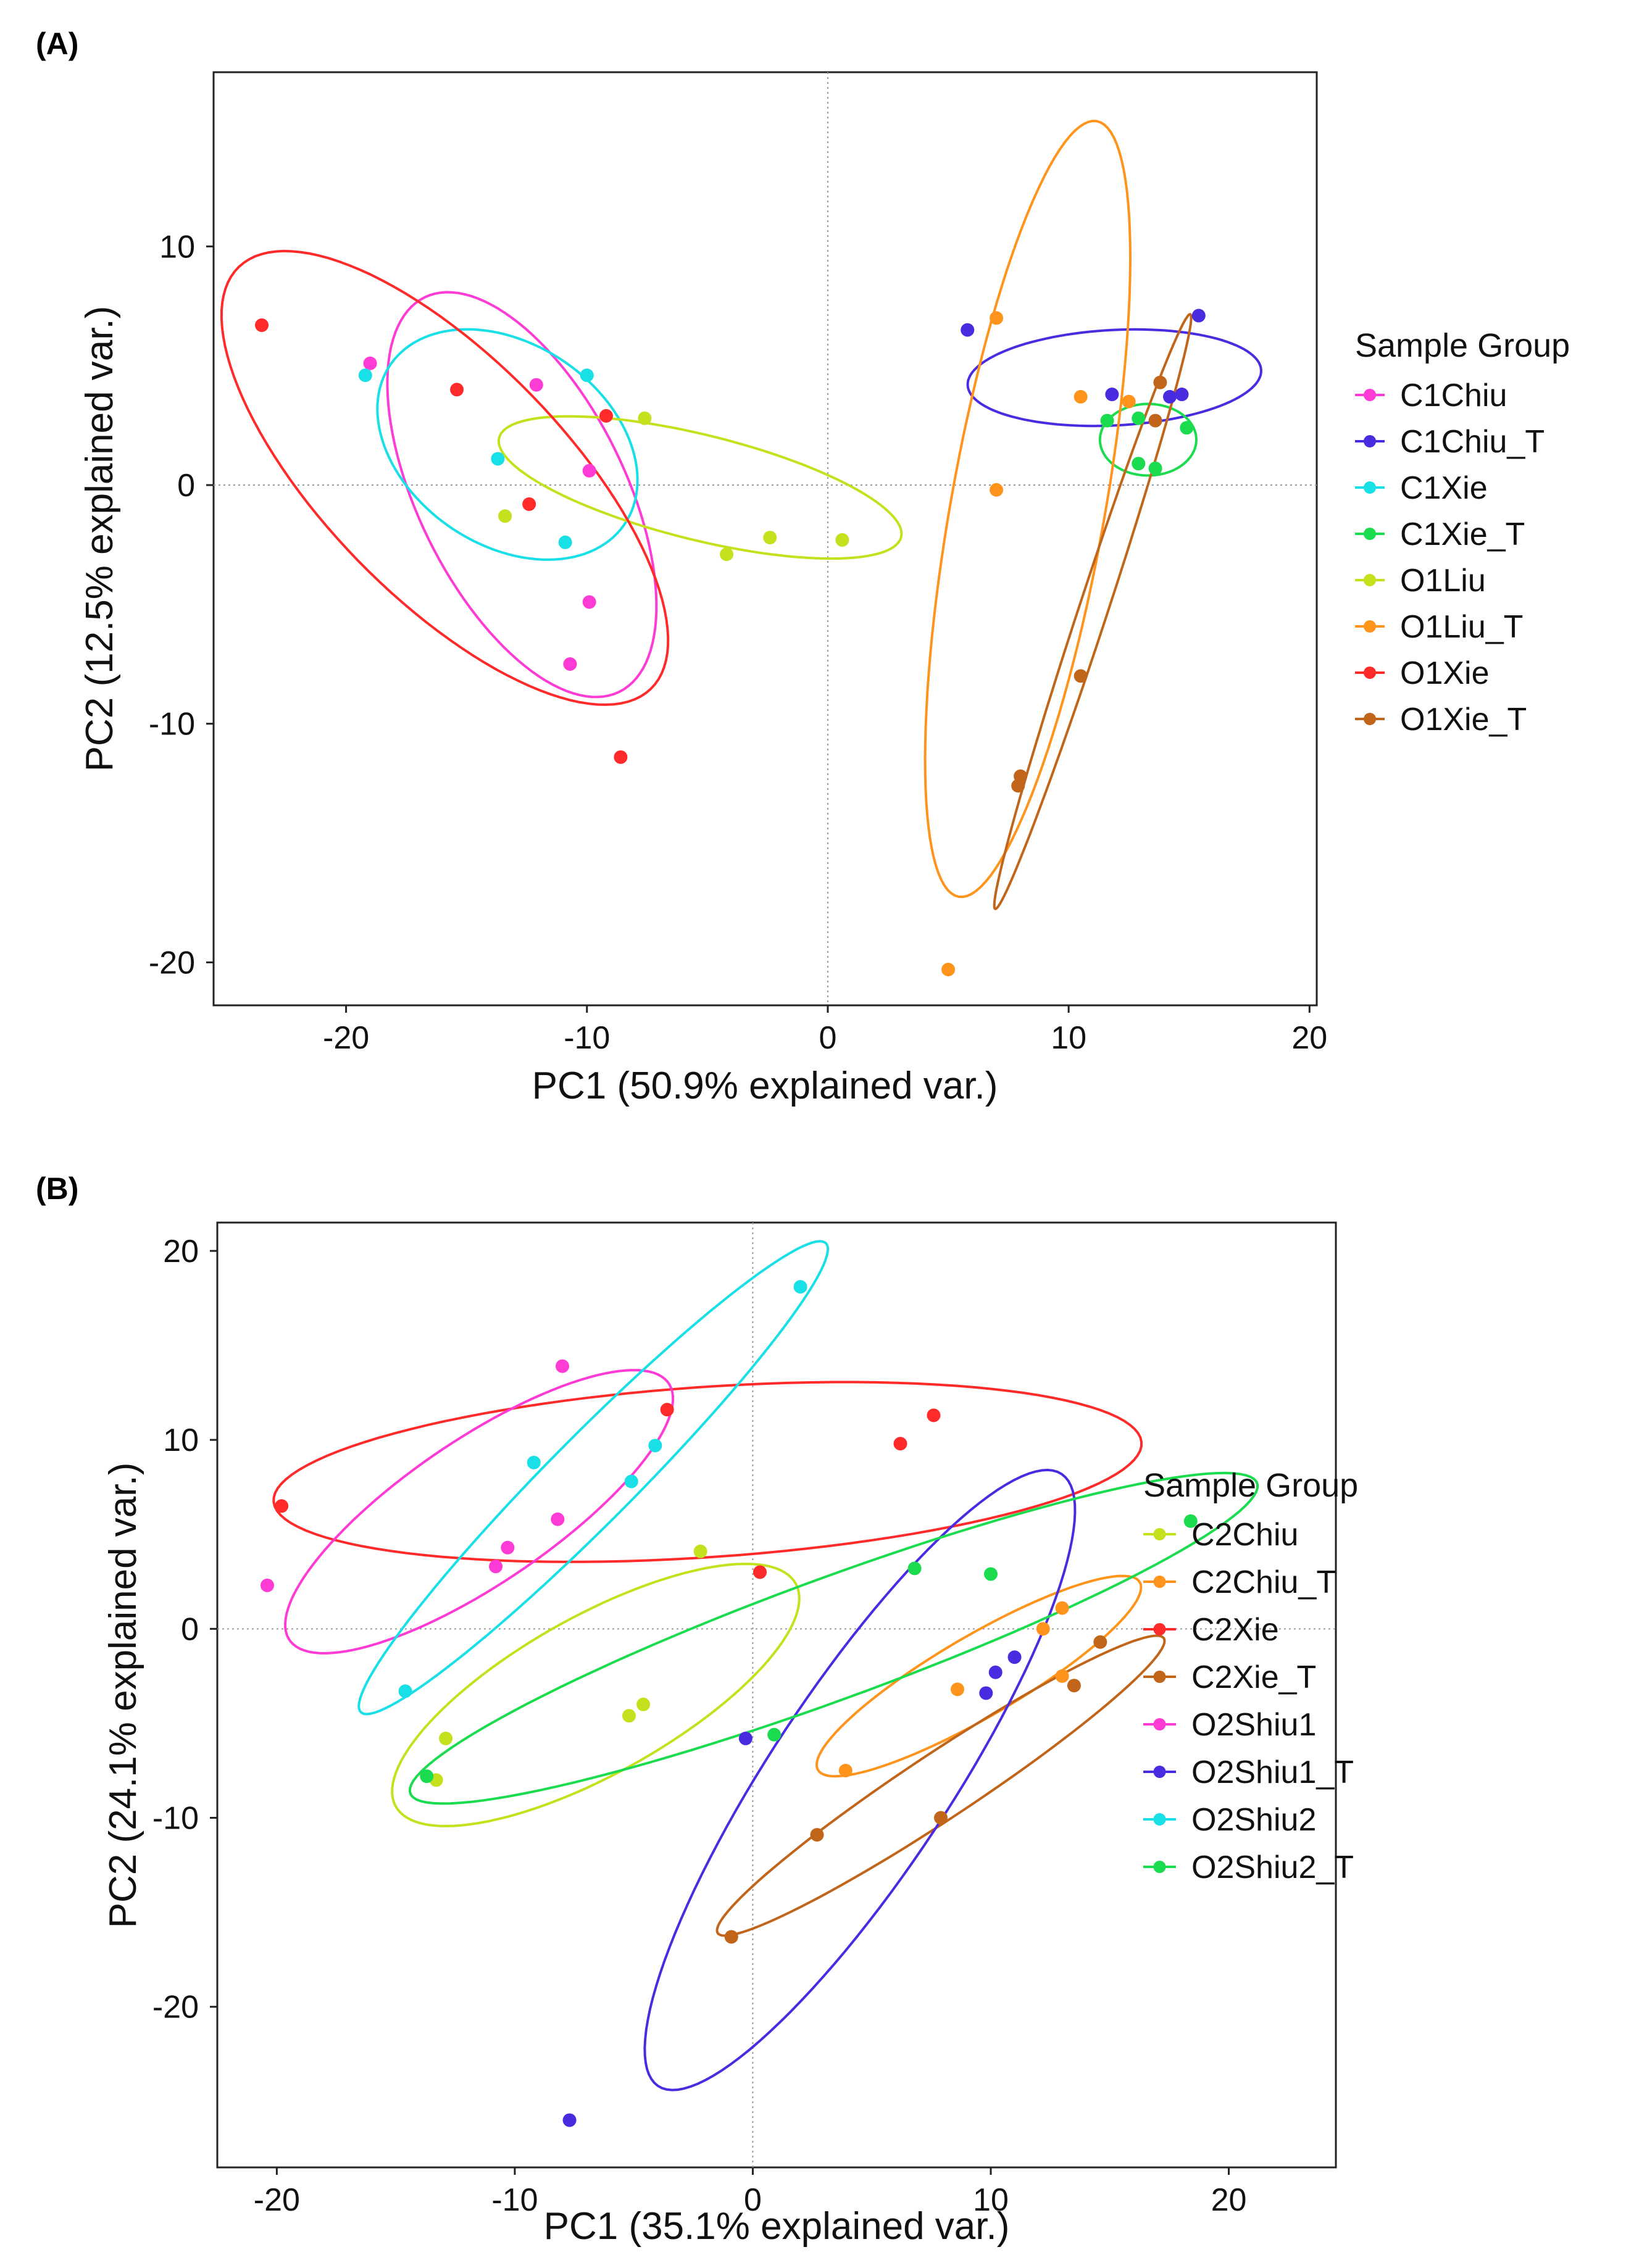  Describe the element at coordinates (181, 1440) in the screenshot. I see `panel-b-y-tick-label: 10` at that location.